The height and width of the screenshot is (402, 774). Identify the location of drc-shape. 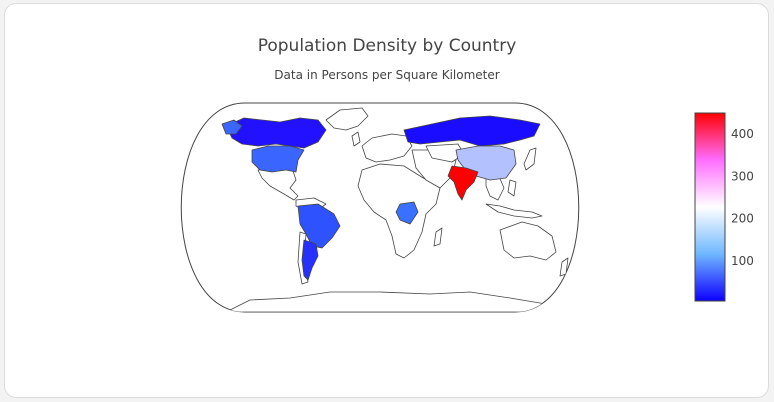
(407, 213).